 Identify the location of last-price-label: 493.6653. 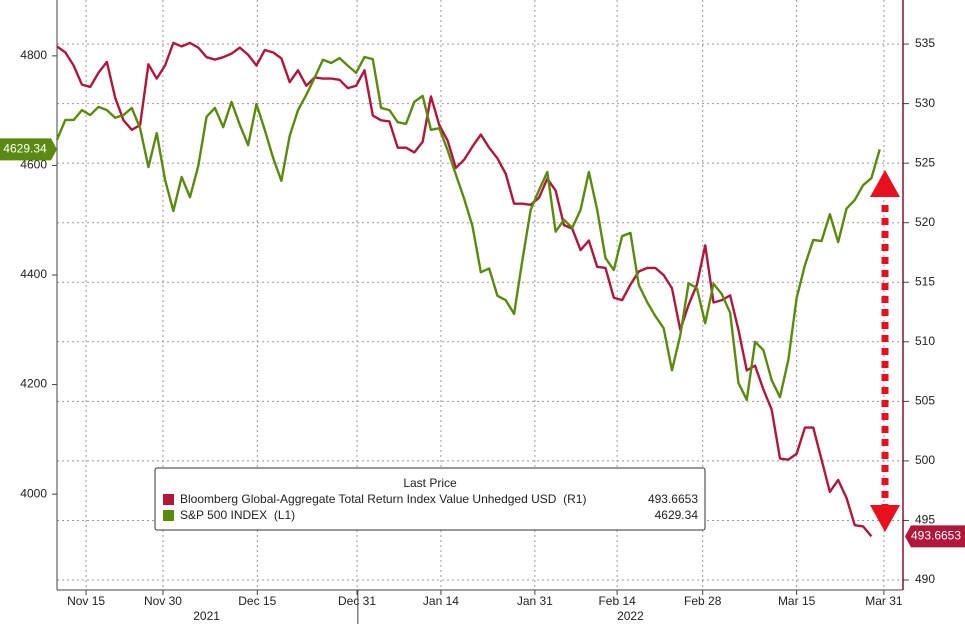
(936, 536).